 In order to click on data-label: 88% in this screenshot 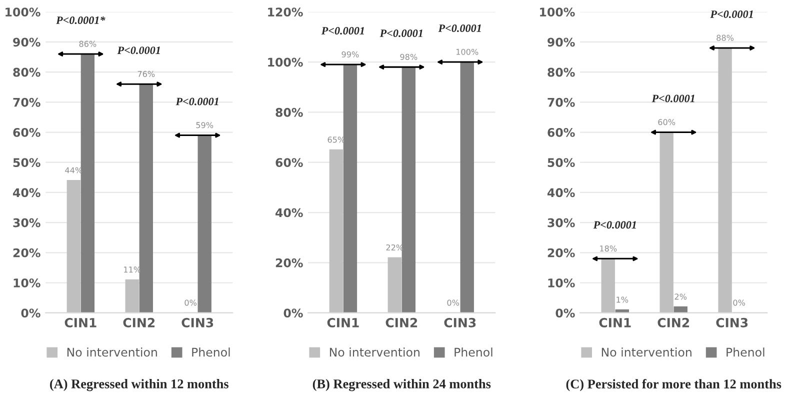, I will do `click(725, 37)`.